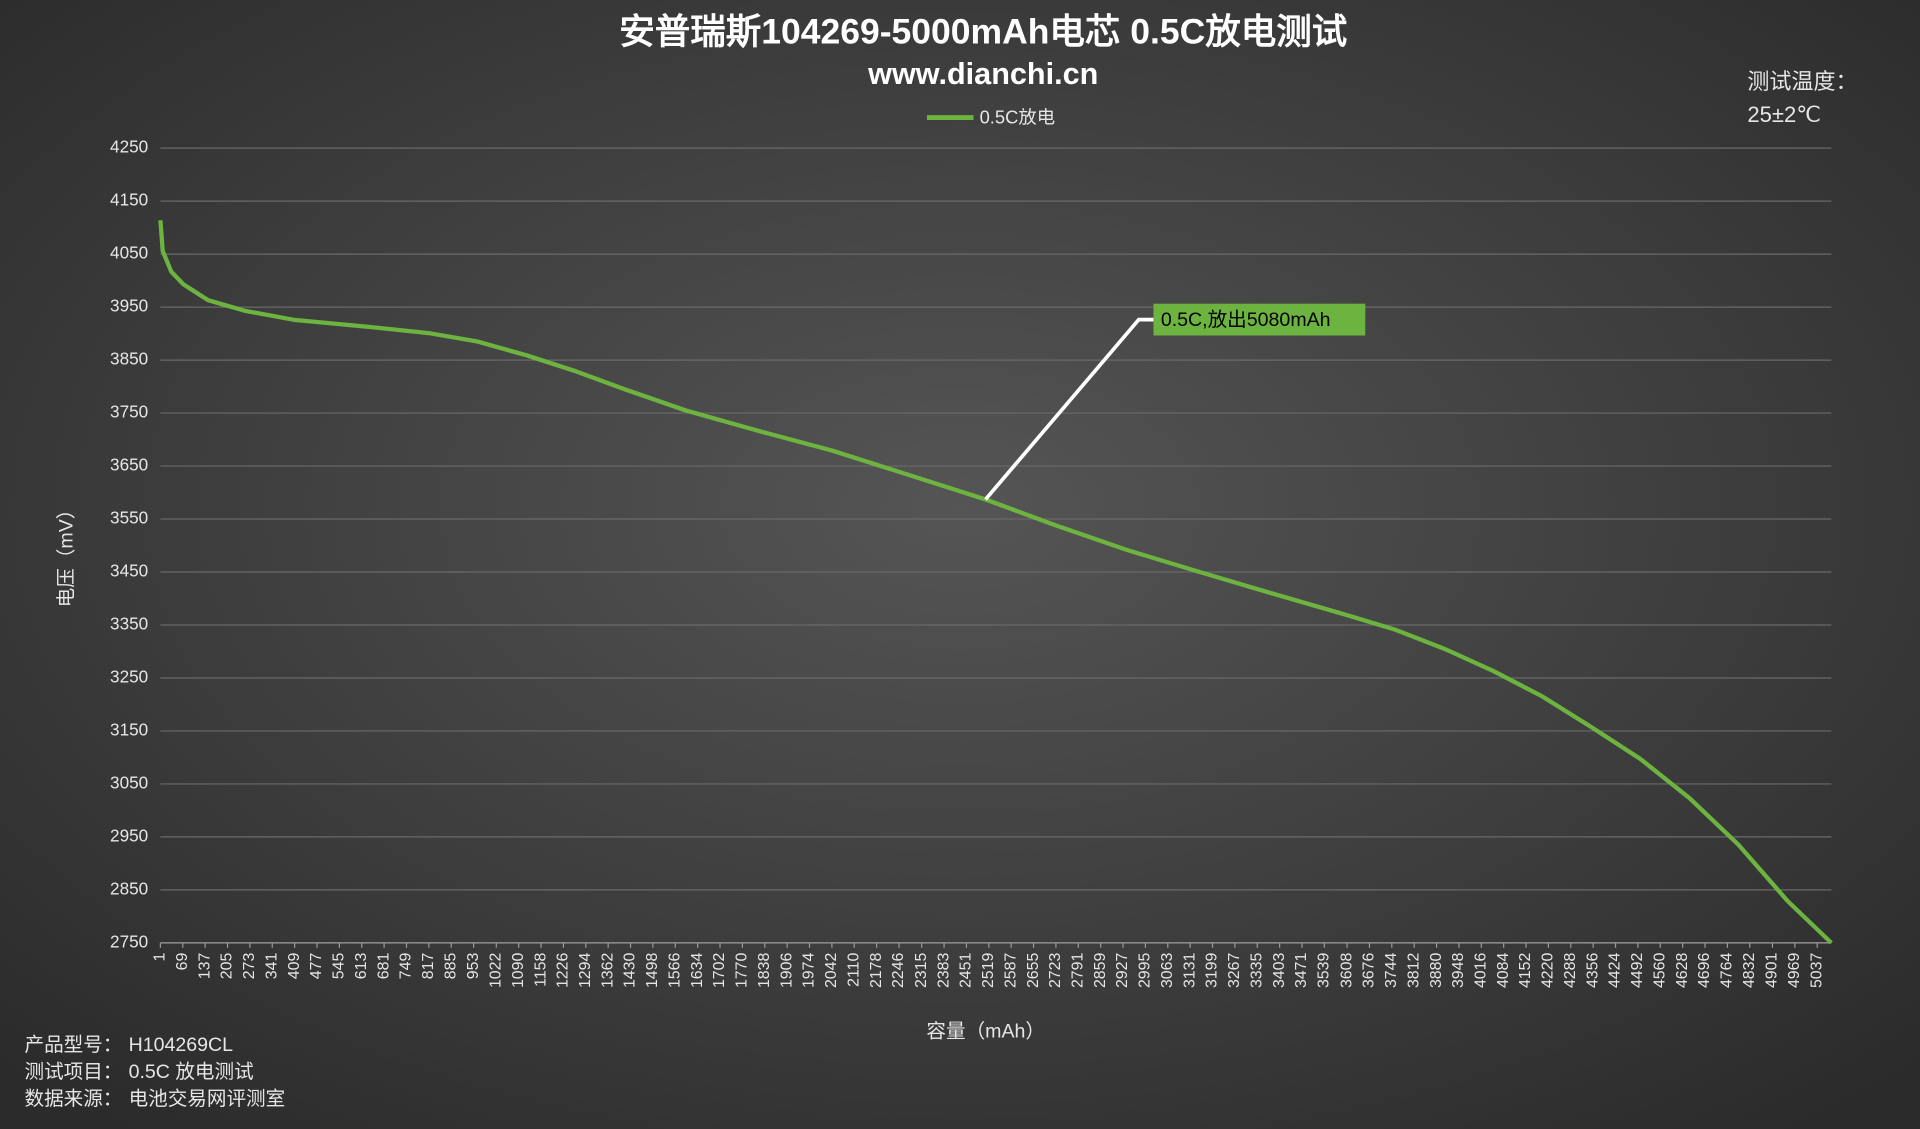 Image resolution: width=1920 pixels, height=1129 pixels. Describe the element at coordinates (518, 971) in the screenshot. I see `x-tick-label: 1090` at that location.